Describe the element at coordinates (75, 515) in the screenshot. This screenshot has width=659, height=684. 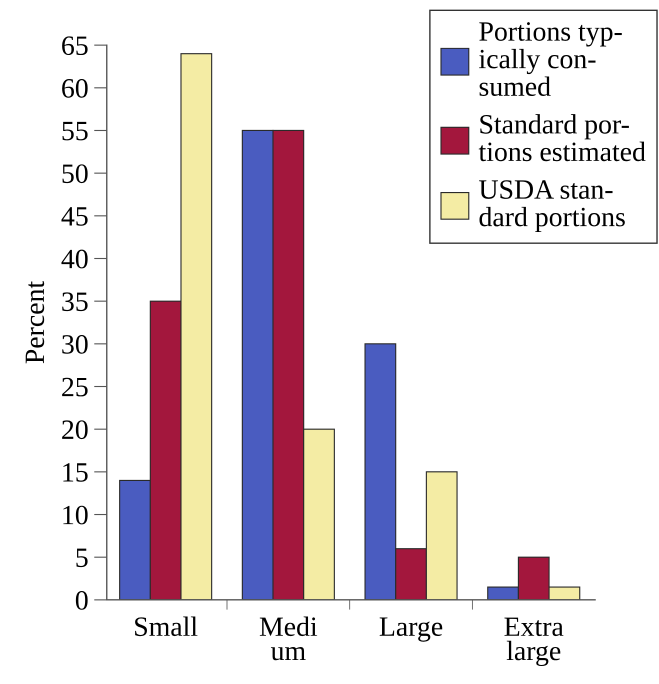
I see `y-tick-label: 10` at that location.